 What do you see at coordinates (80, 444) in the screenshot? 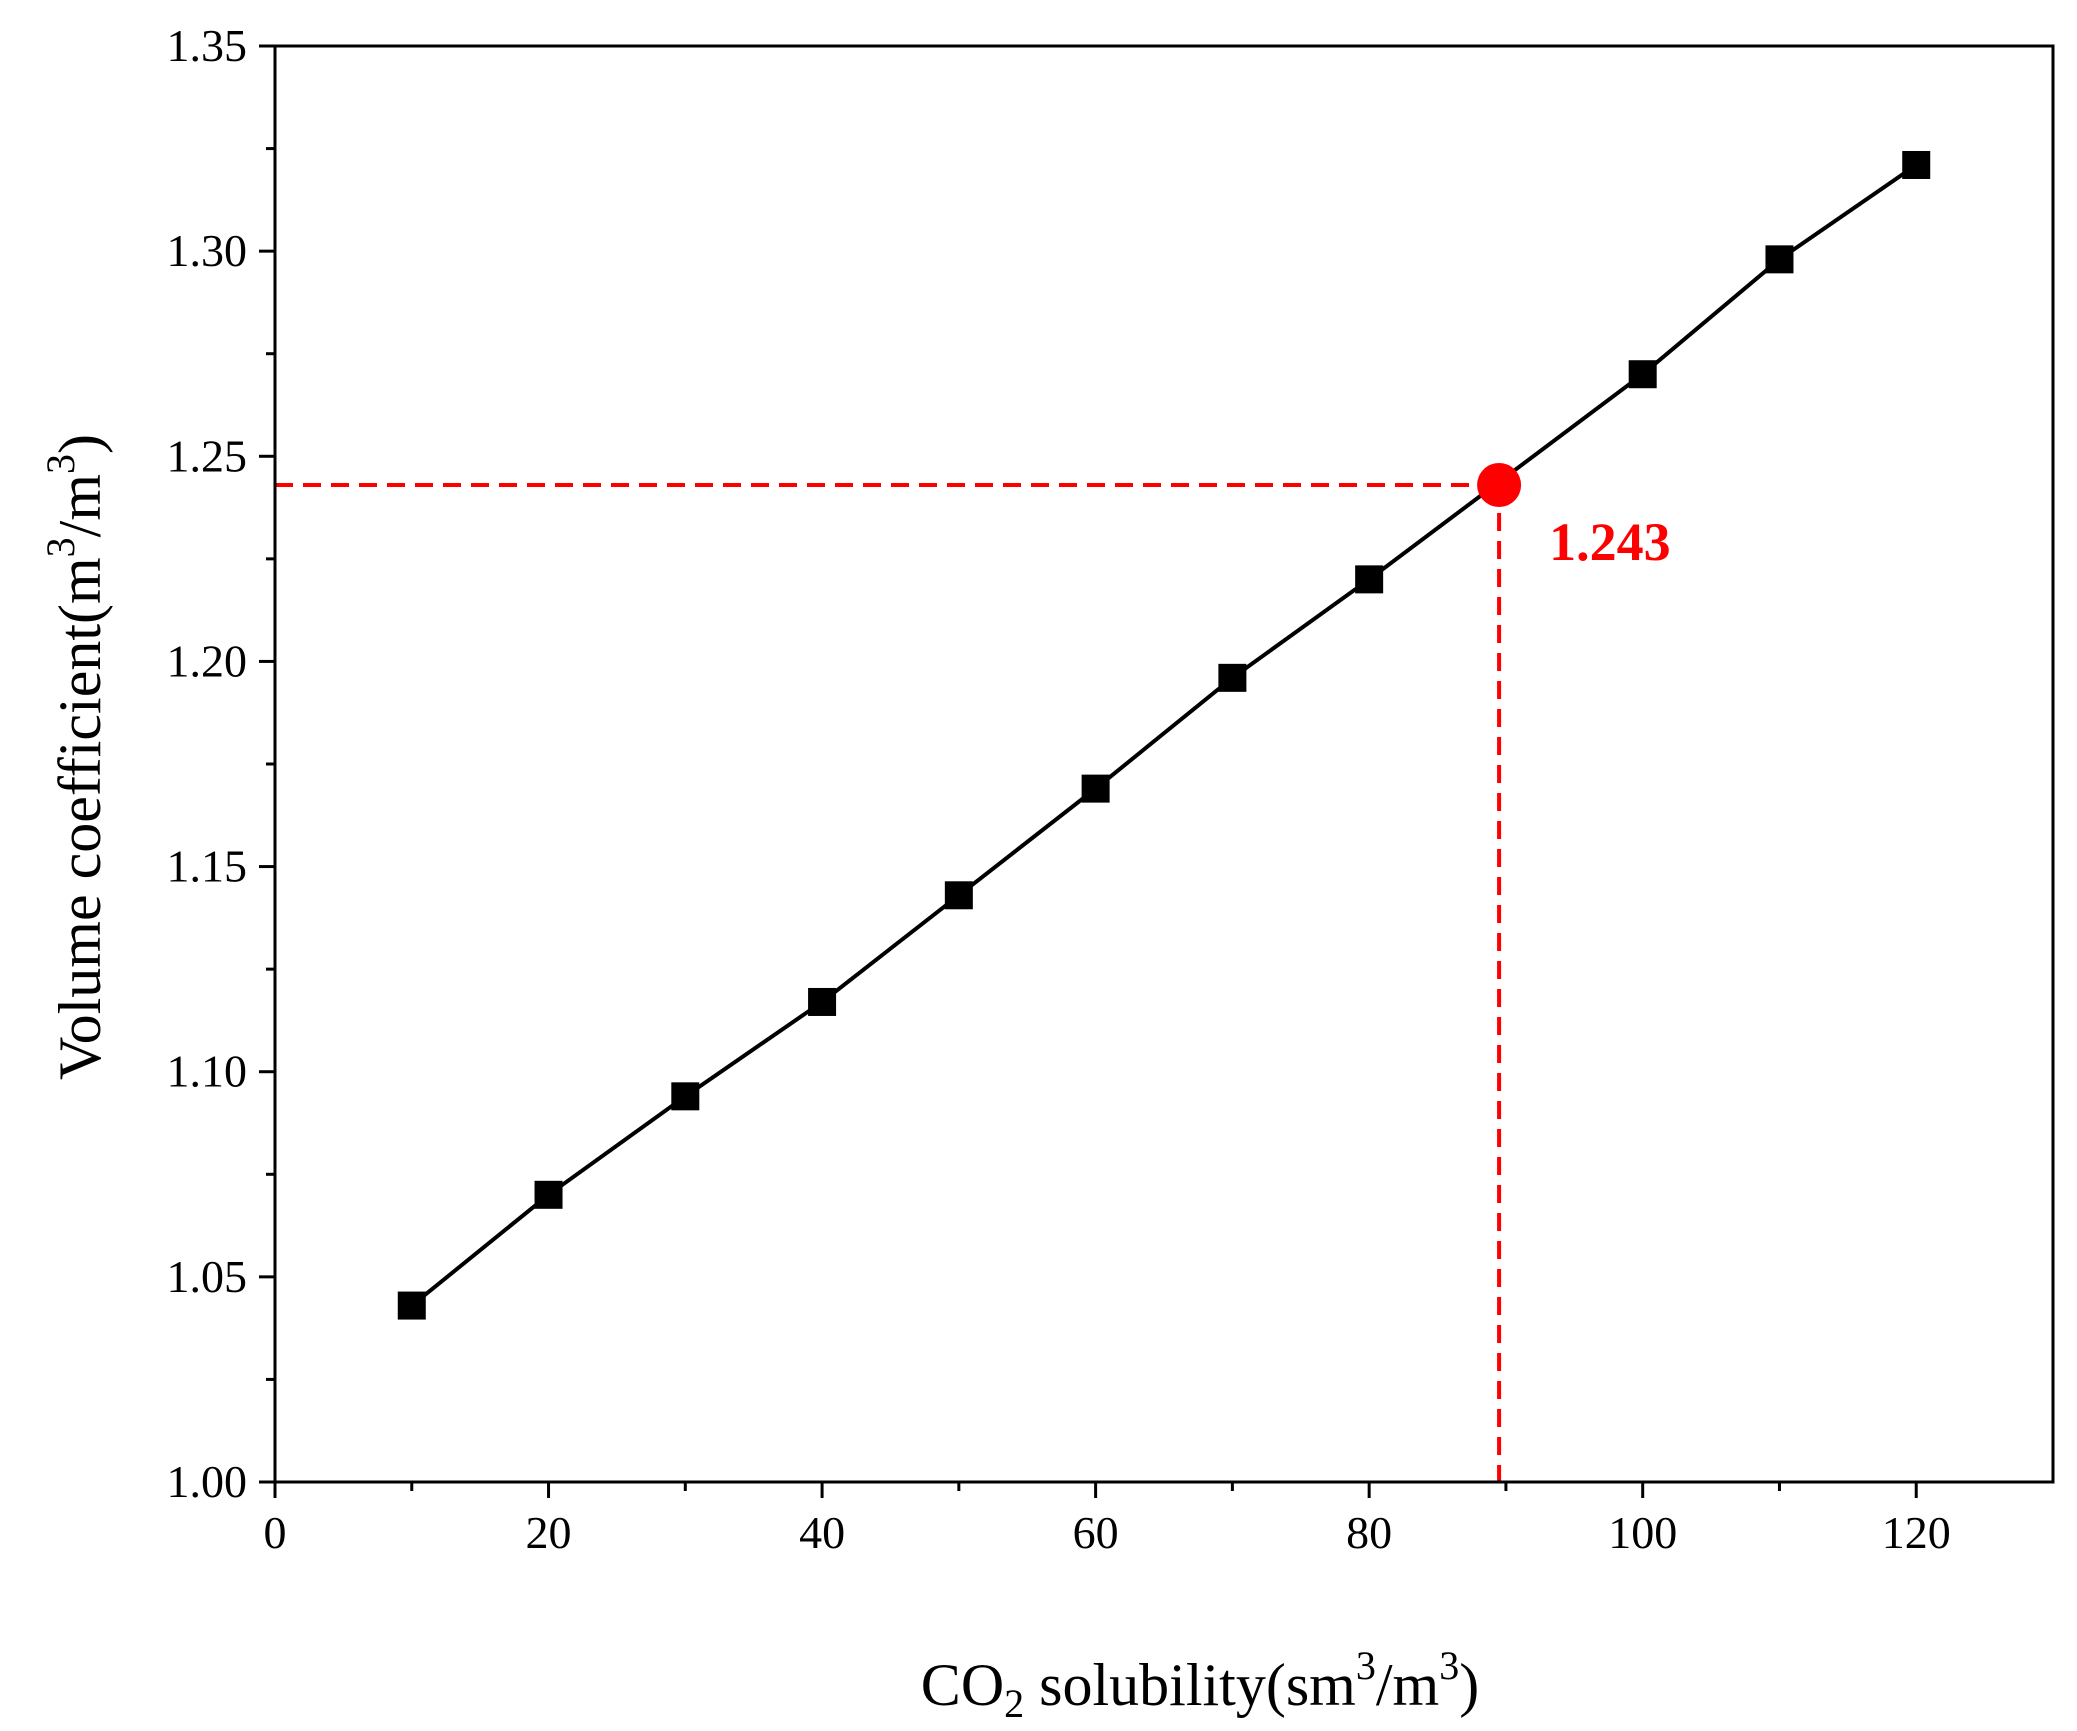
I see `y-title-suffix: )` at bounding box center [80, 444].